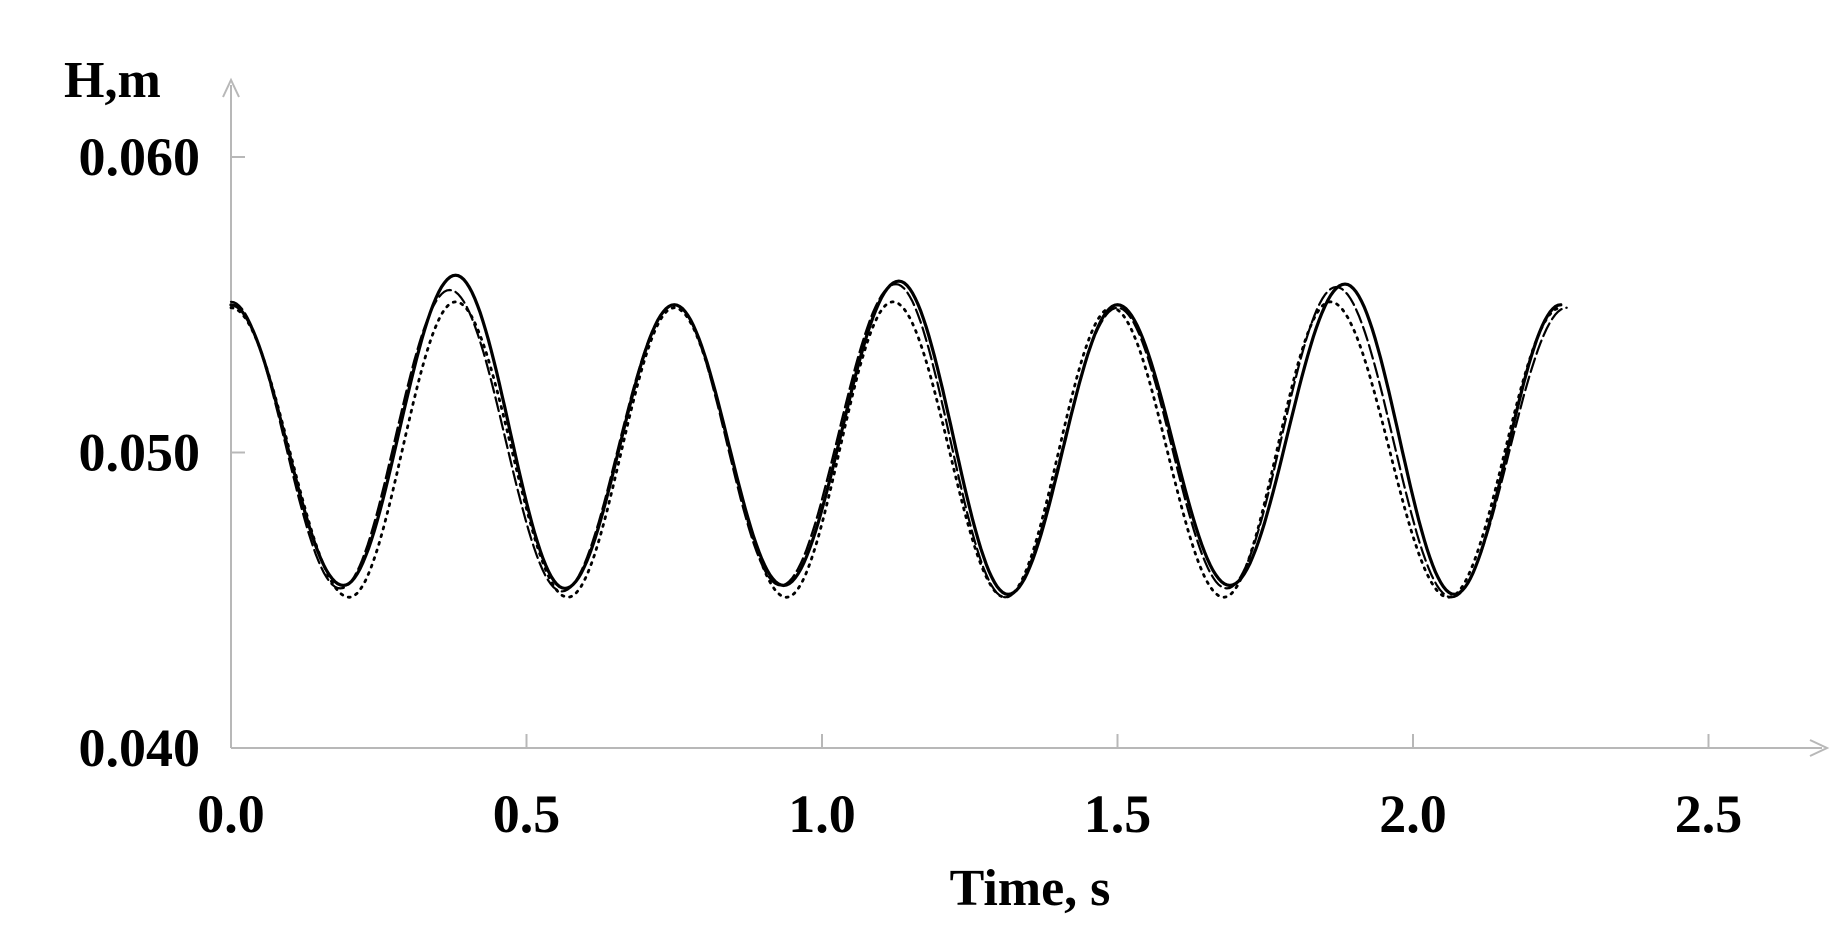 Image resolution: width=1847 pixels, height=950 pixels. I want to click on y-tick-label: 0.040, so click(140, 748).